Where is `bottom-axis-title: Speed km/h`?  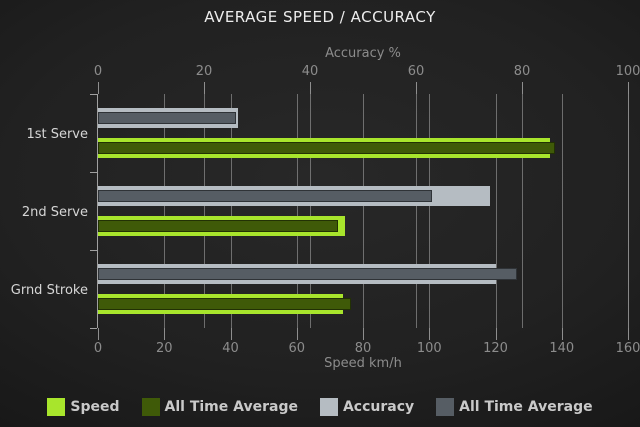
bottom-axis-title: Speed km/h is located at coordinates (363, 363).